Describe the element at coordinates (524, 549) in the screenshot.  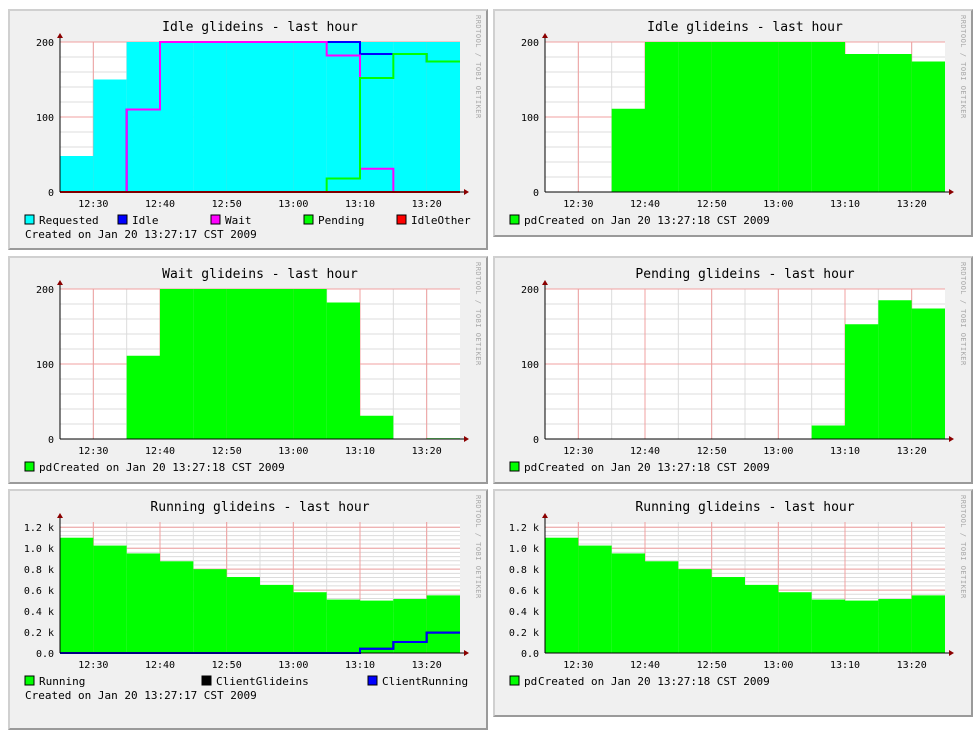
I see `y-tick-label: 1.0 k` at that location.